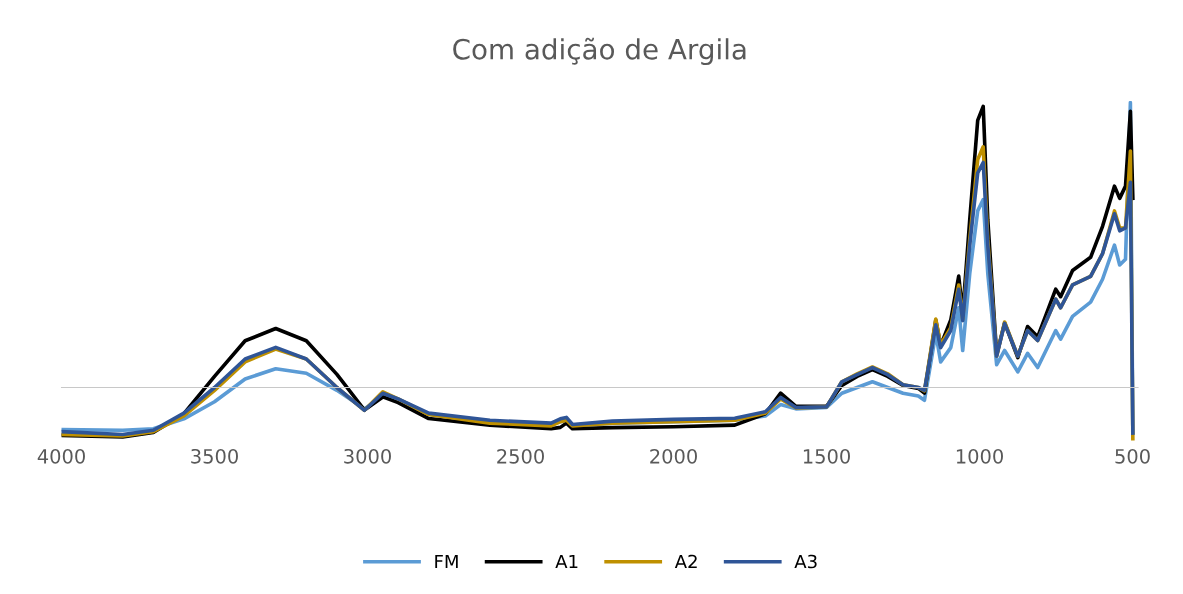 Image resolution: width=1183 pixels, height=594 pixels. I want to click on chart-title: Com adição de Argila, so click(599, 51).